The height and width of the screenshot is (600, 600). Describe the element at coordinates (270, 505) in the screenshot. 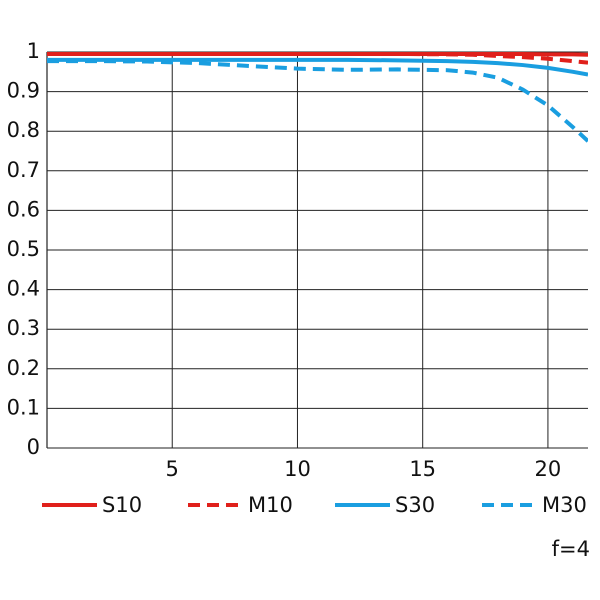

I see `legend-label: M10` at that location.